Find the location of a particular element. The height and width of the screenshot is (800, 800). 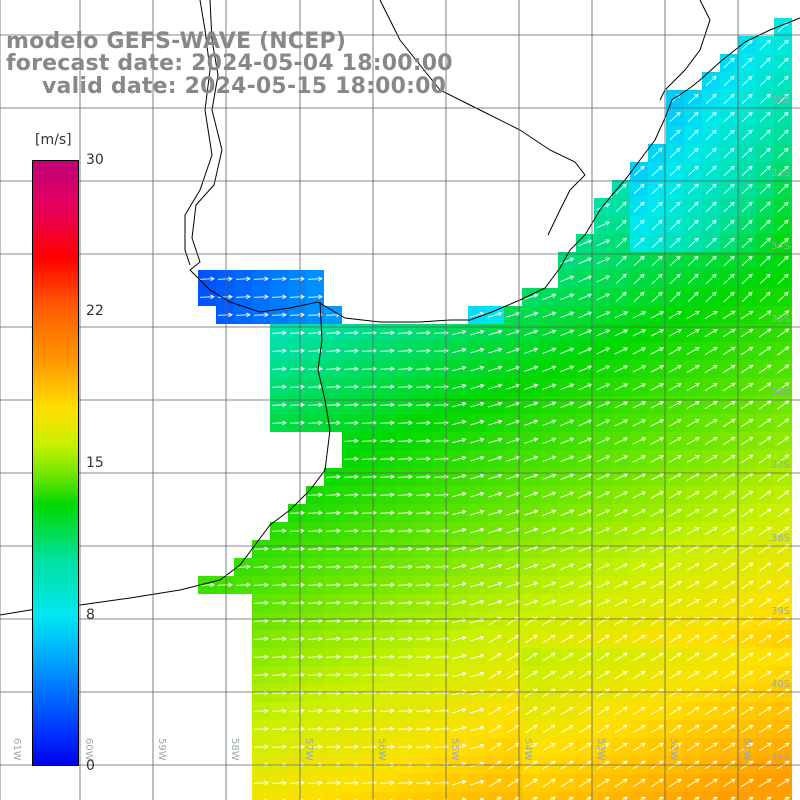

wind-cell is located at coordinates (657, 796).